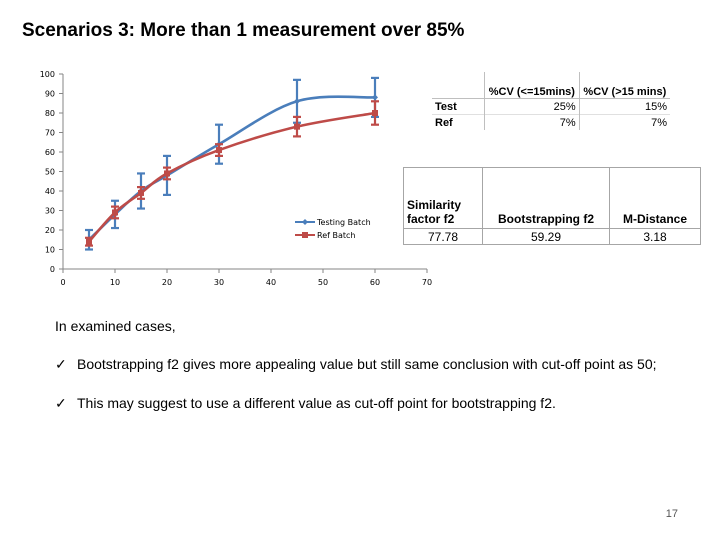 The image size is (720, 540). I want to click on y-tick-label: 0, so click(52, 269).